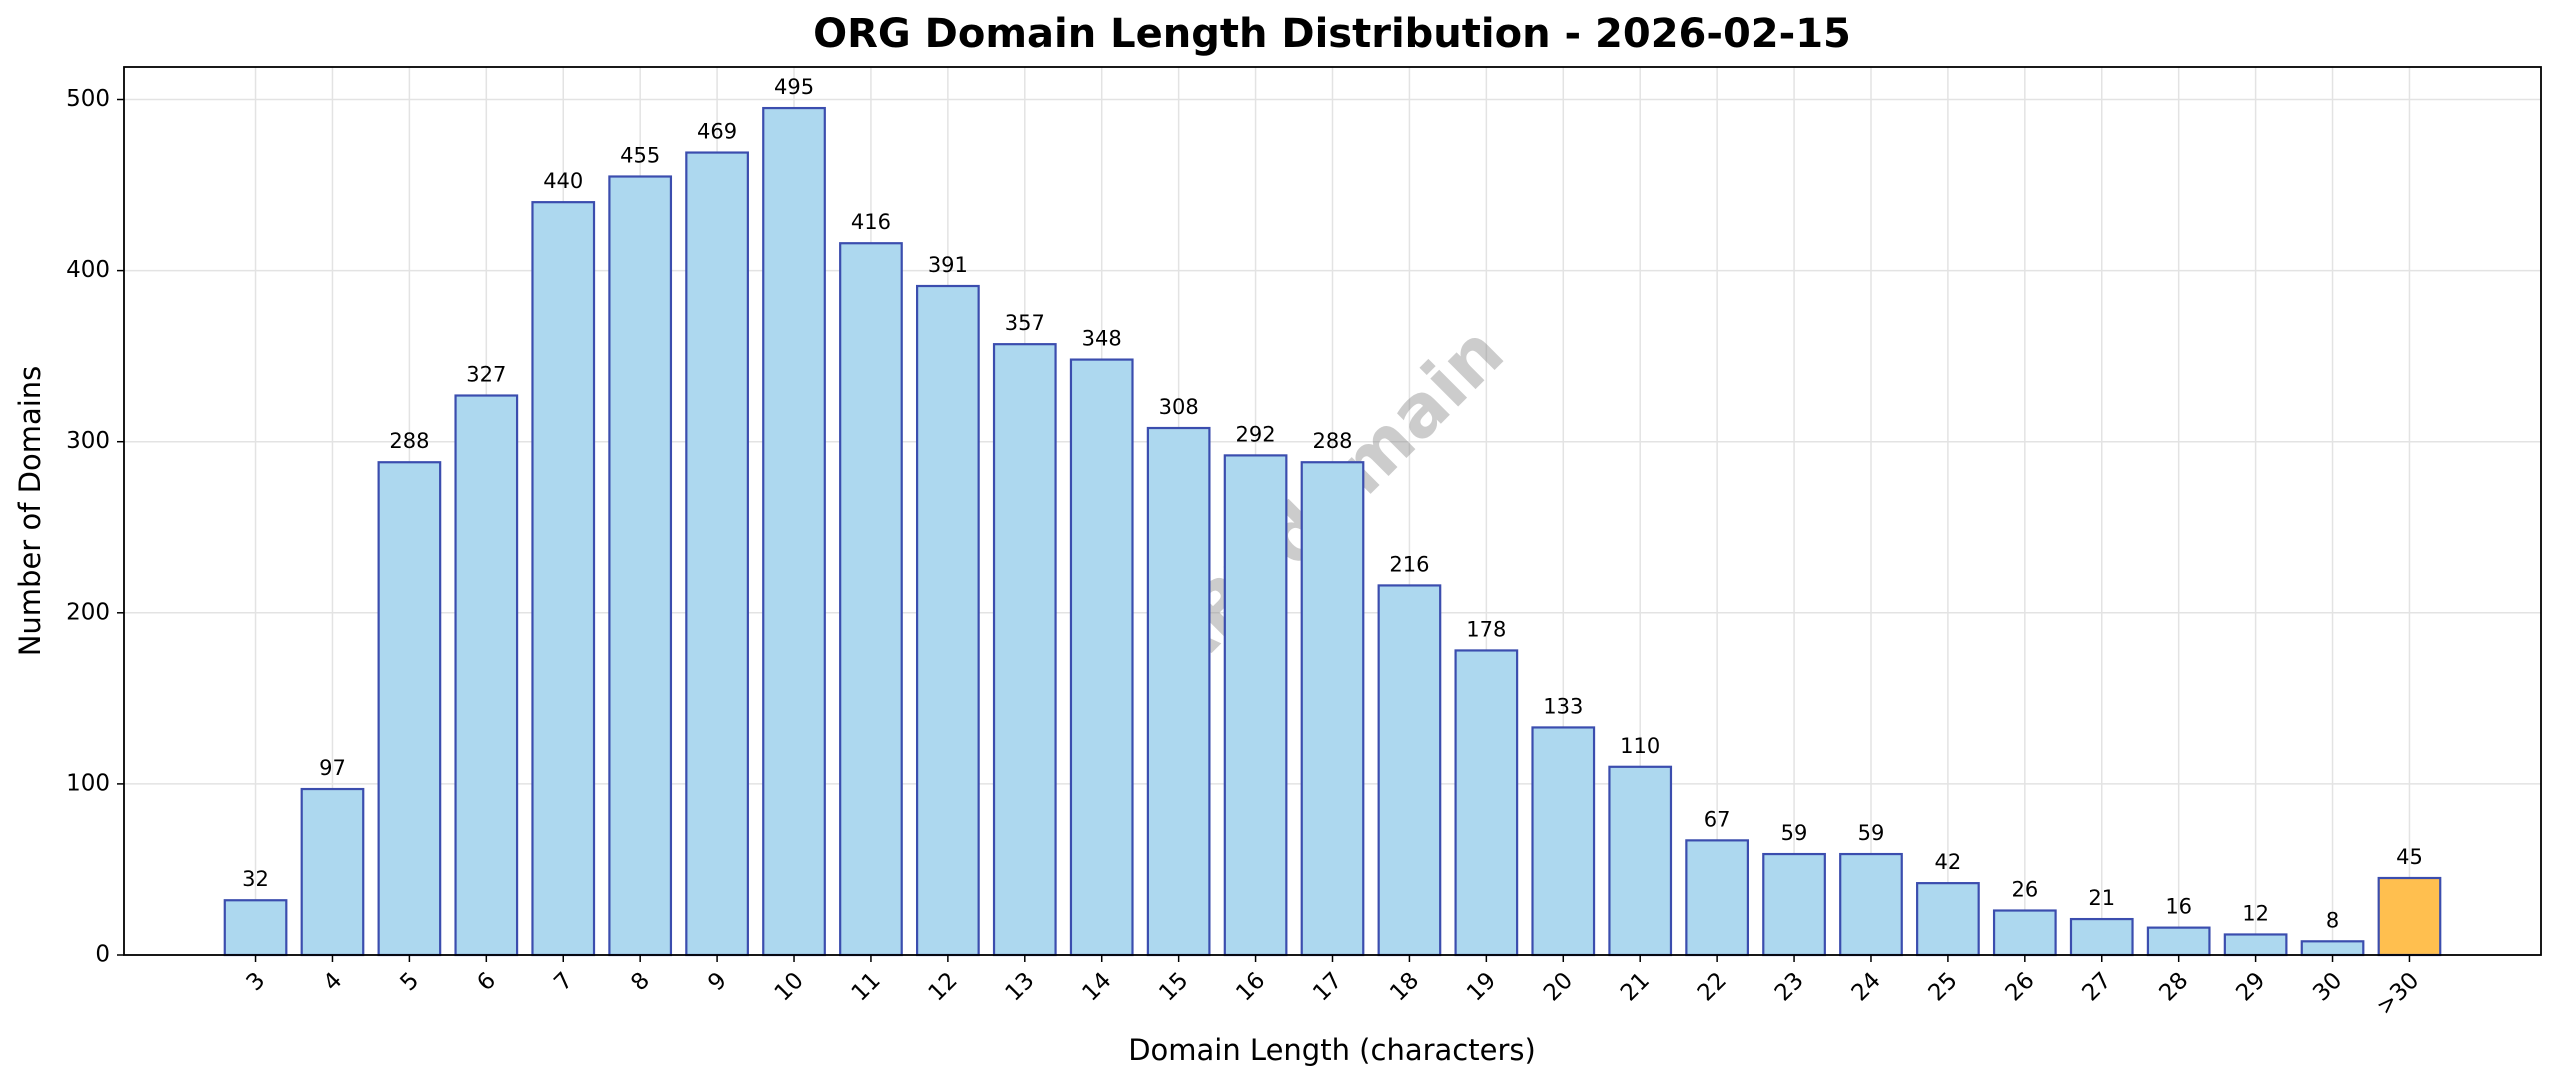 The height and width of the screenshot is (1087, 2560). Describe the element at coordinates (88, 270) in the screenshot. I see `y-tick-label: 400` at that location.